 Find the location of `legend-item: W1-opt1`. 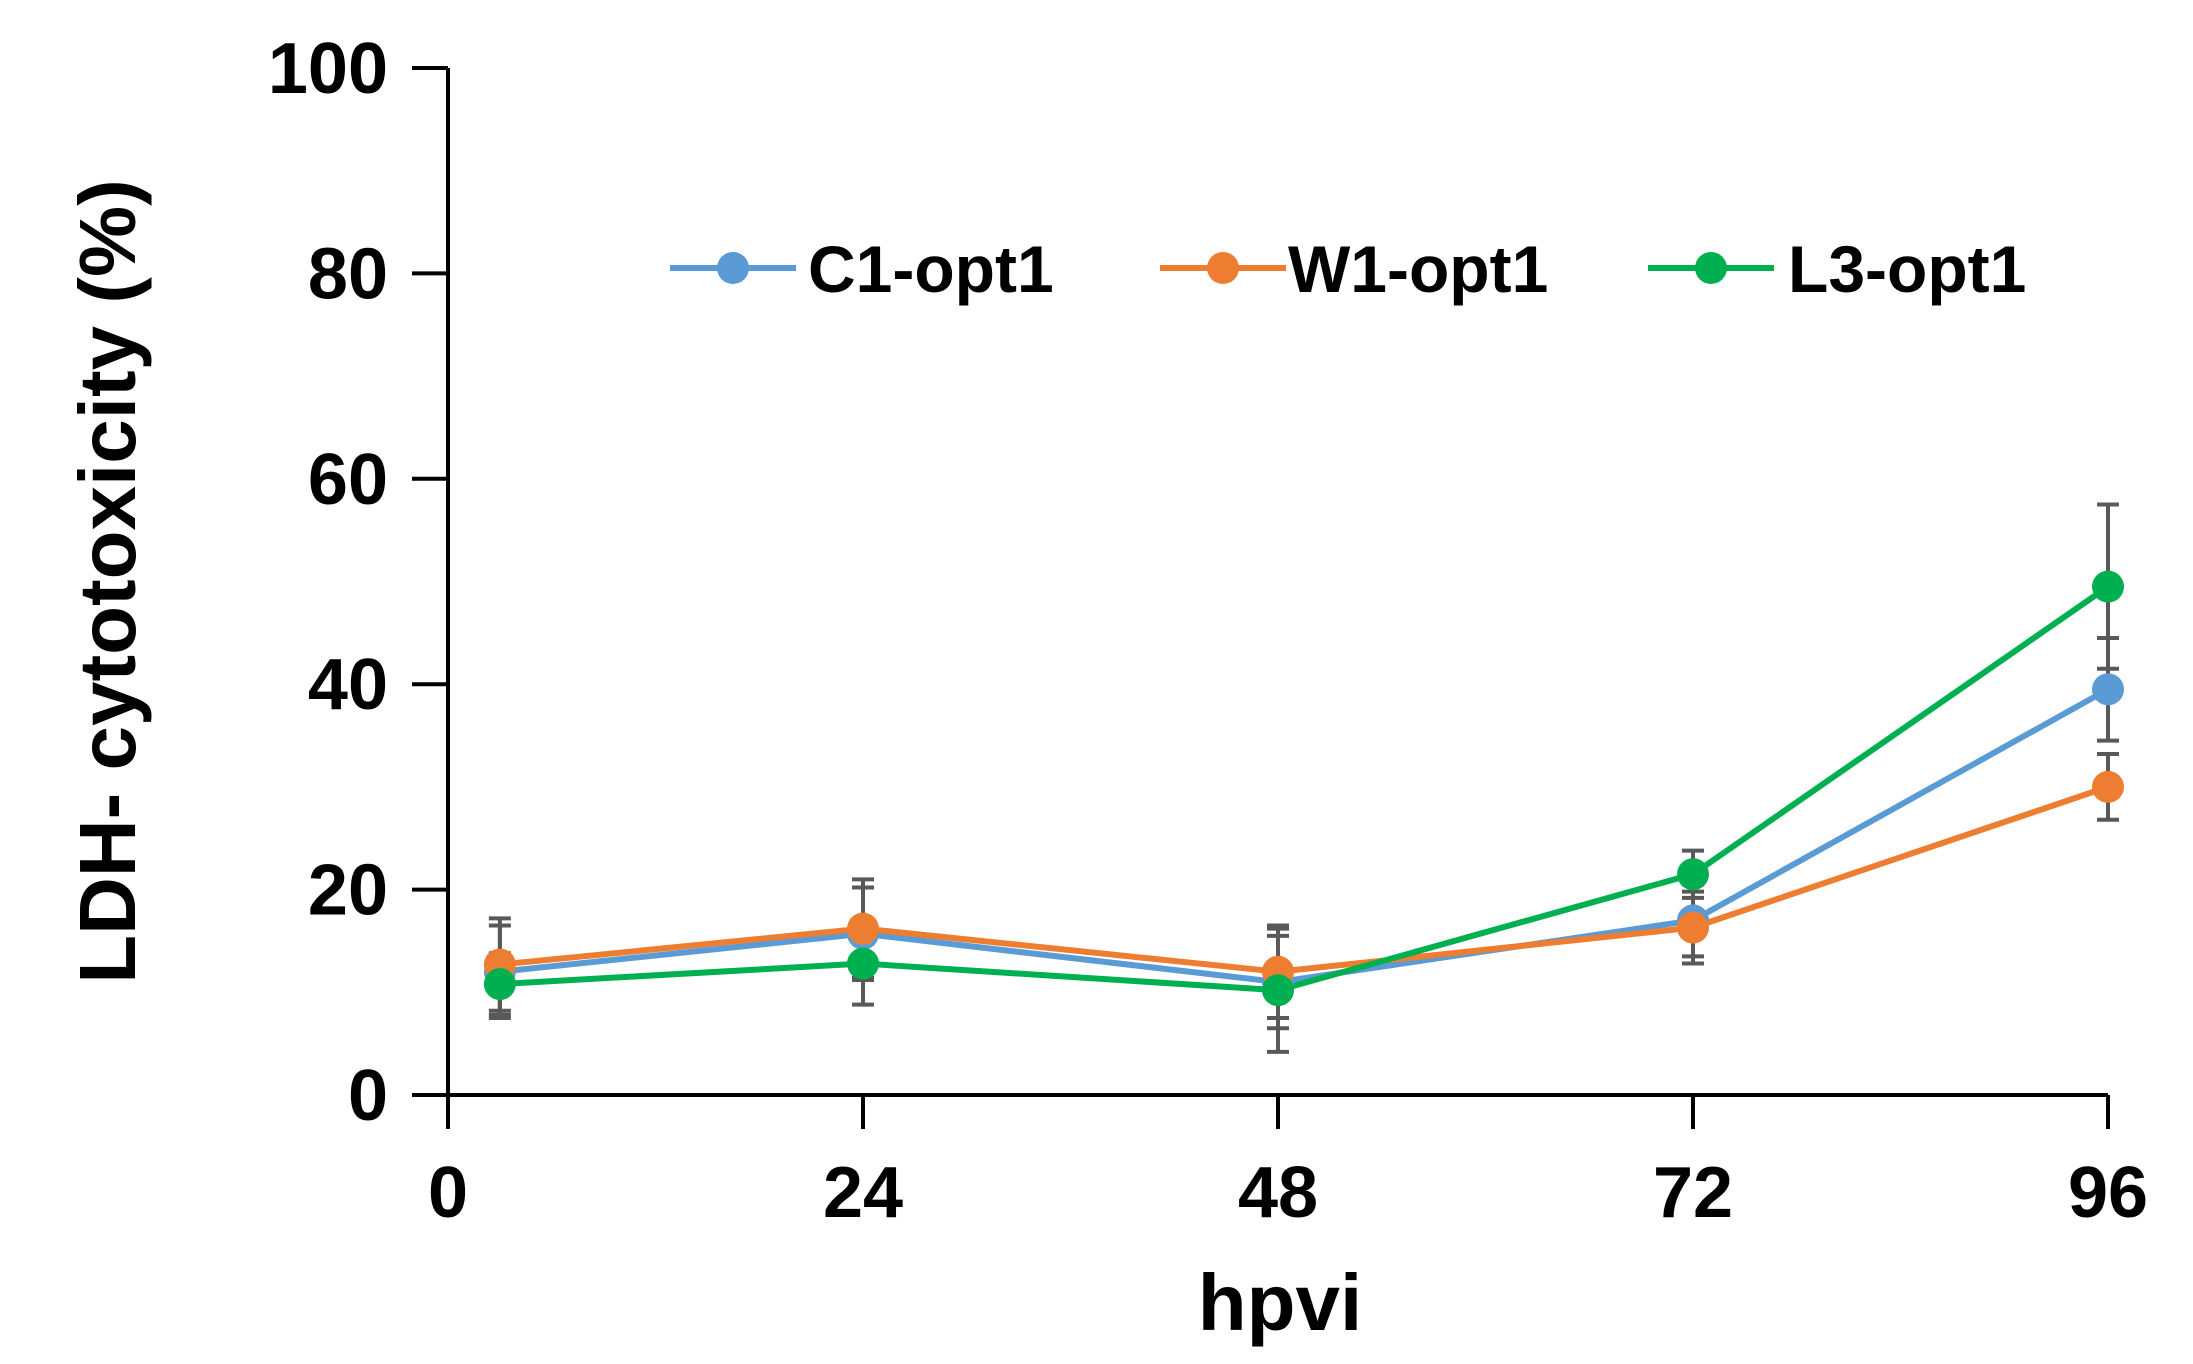

legend-item: W1-opt1 is located at coordinates (1354, 269).